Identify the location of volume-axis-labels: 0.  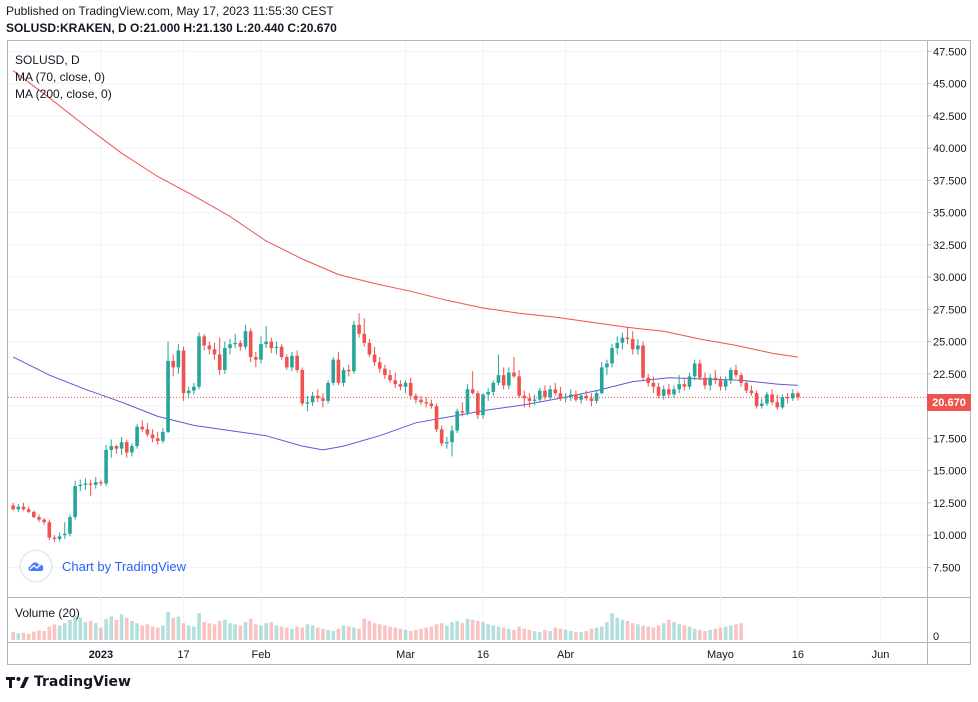
(936, 637).